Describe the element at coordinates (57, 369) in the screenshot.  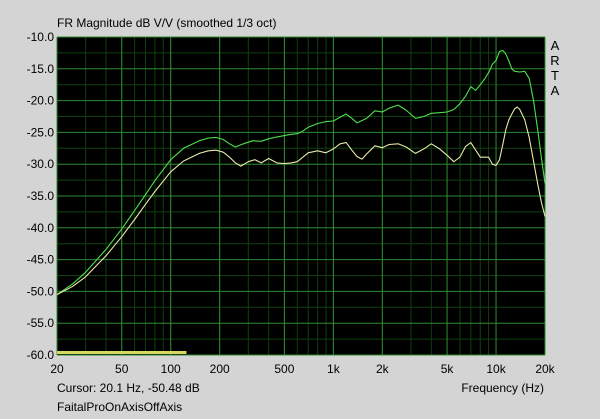
I see `x-tick-label: 20` at that location.